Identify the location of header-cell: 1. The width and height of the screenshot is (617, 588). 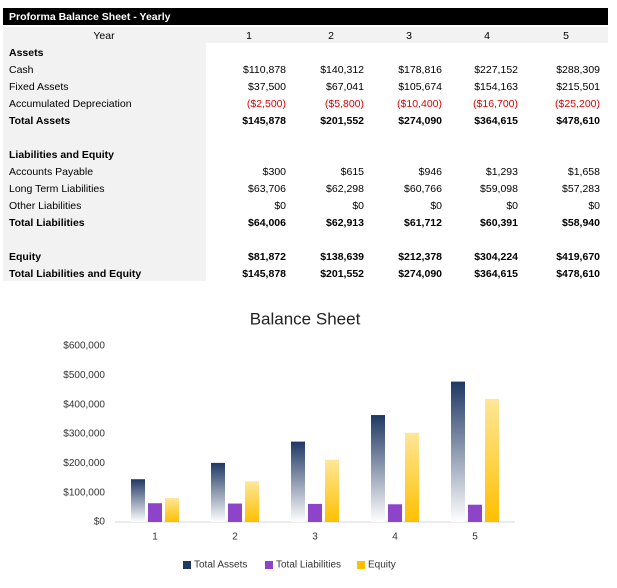
(249, 36).